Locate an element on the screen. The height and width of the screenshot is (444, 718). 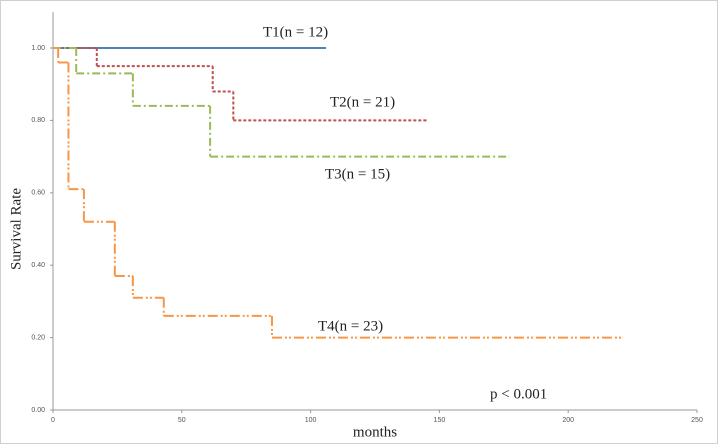
y-tick-label: 0.40 is located at coordinates (38, 265).